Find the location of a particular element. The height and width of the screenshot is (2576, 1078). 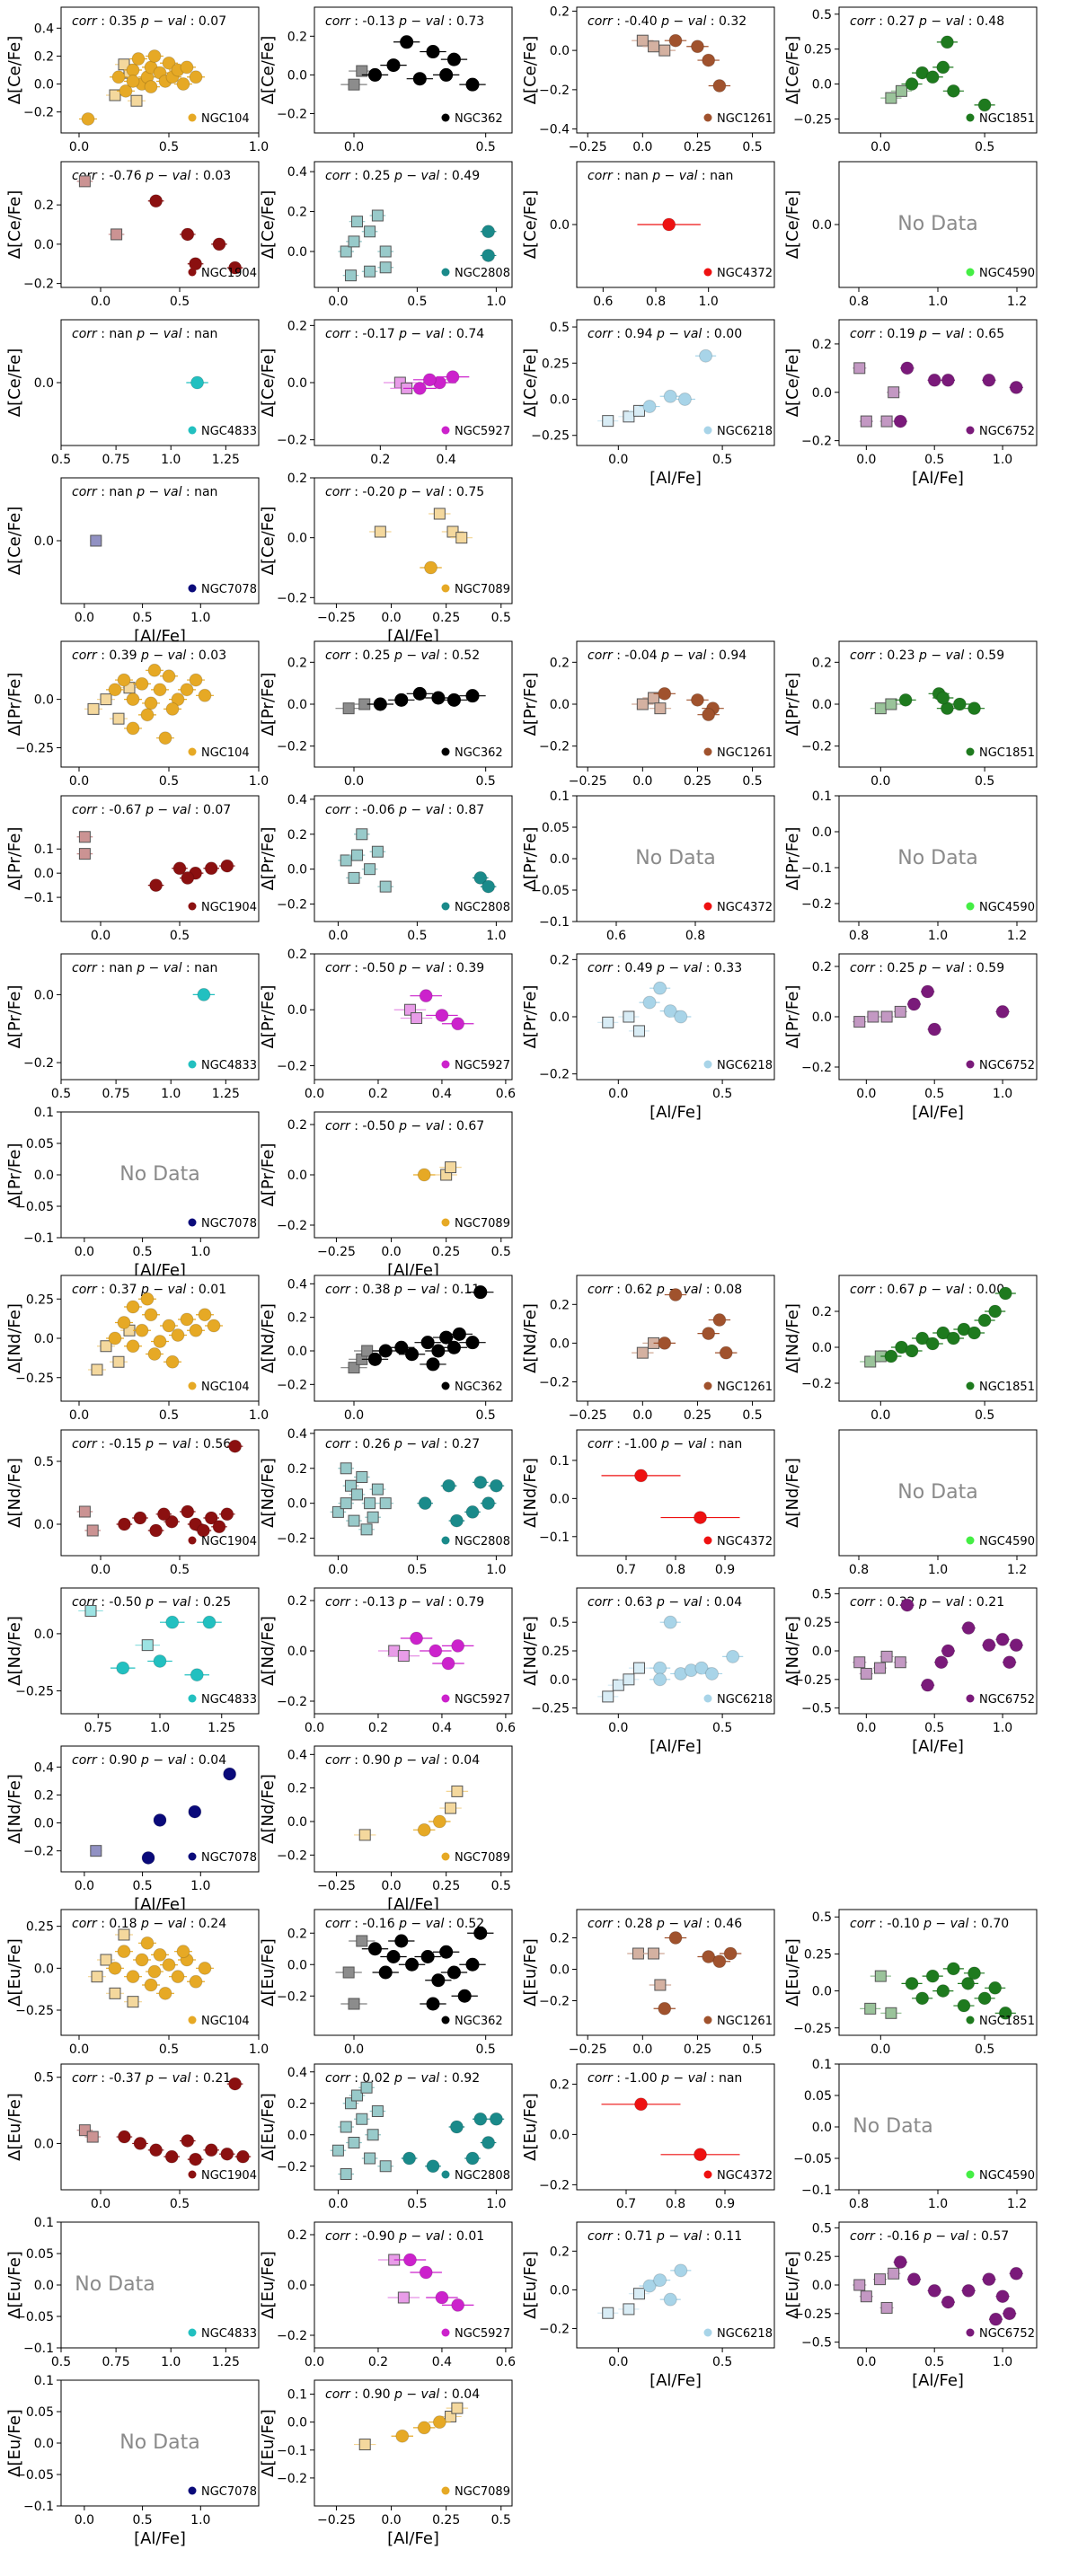

y-tick-label: −0.2 is located at coordinates (554, 2185).